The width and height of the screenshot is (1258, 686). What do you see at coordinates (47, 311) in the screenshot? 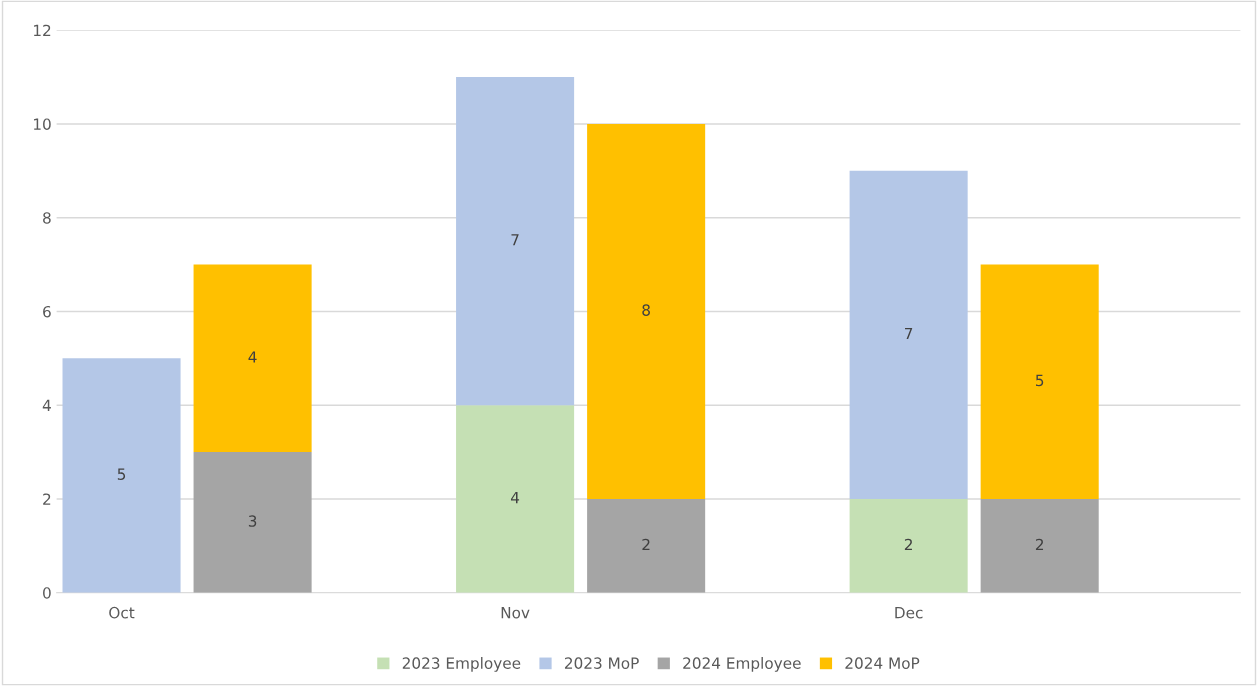
I see `y-tick-label: 6` at bounding box center [47, 311].